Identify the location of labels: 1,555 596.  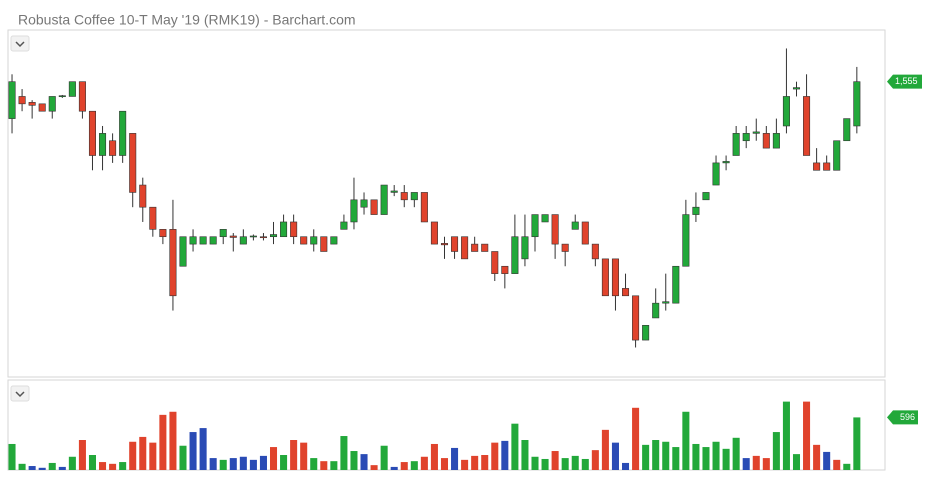
(904, 249).